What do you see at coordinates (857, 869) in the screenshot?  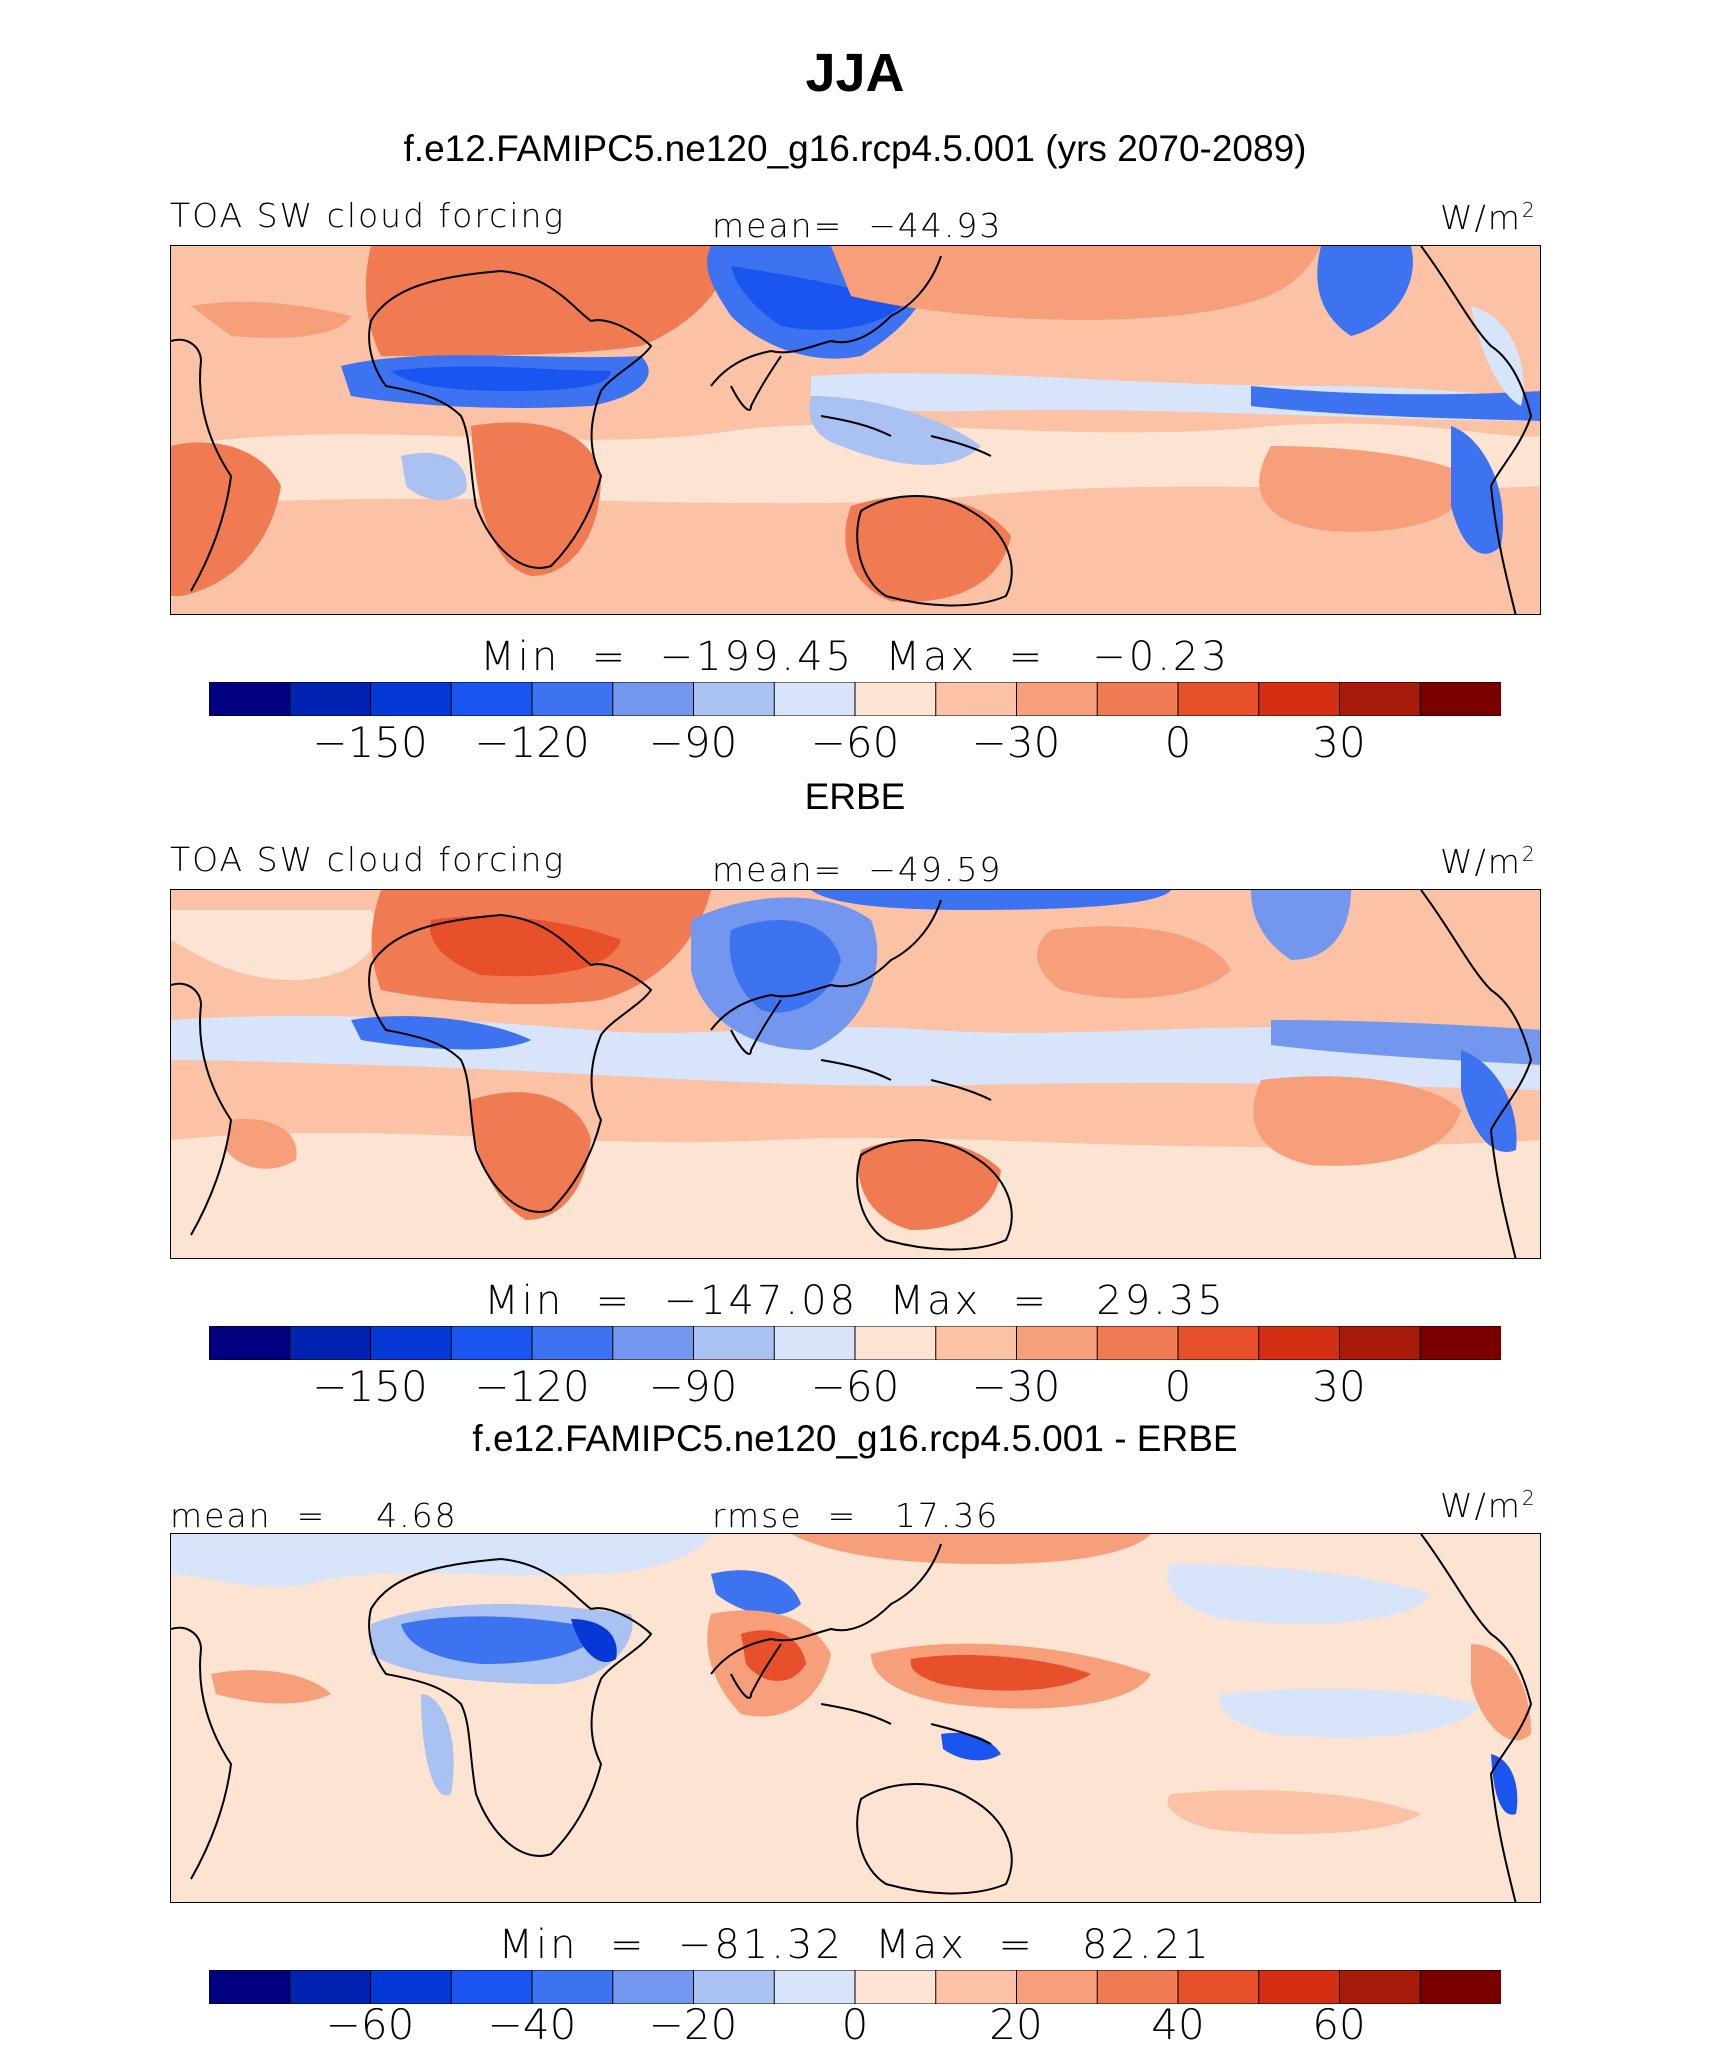 I see `panel2-mean-label: mean= −49.59` at bounding box center [857, 869].